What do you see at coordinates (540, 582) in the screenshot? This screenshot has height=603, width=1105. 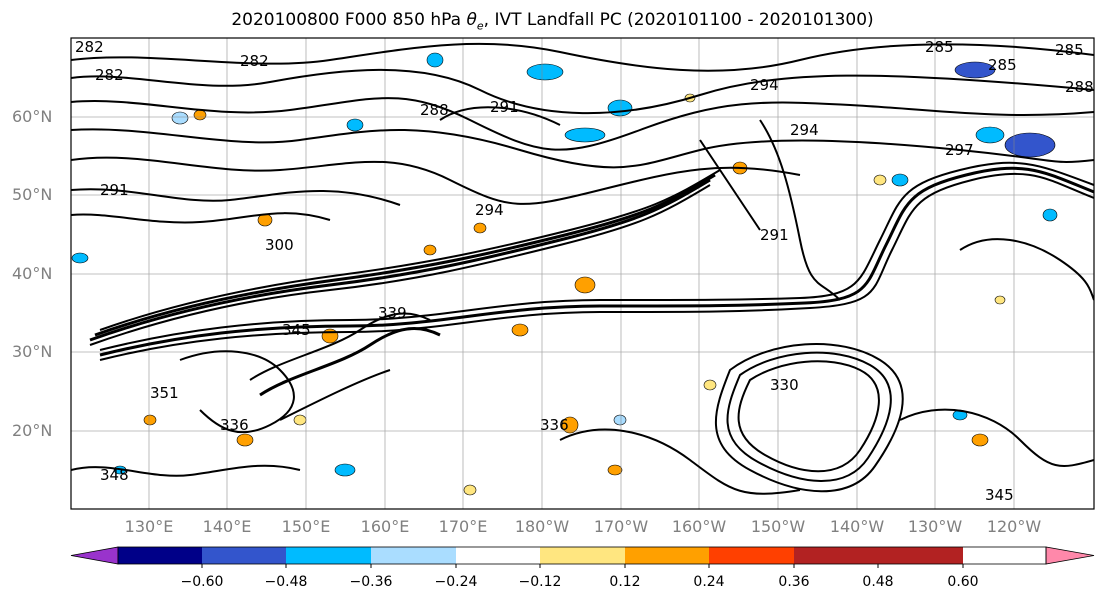 I see `colorbar-tick-label: −0.12` at bounding box center [540, 582].